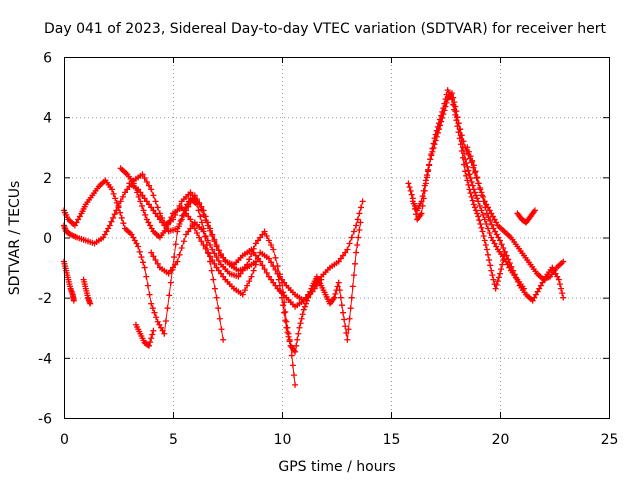 The height and width of the screenshot is (480, 640). What do you see at coordinates (173, 440) in the screenshot?
I see `x-tick-label: 5` at bounding box center [173, 440].